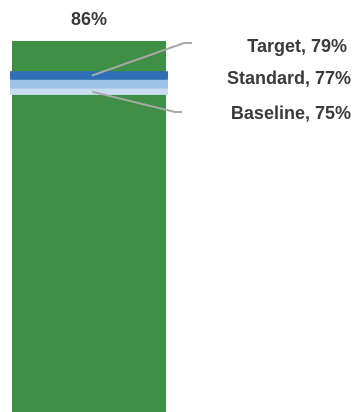  Describe the element at coordinates (297, 46) in the screenshot. I see `target-label: Target, 79%` at that location.